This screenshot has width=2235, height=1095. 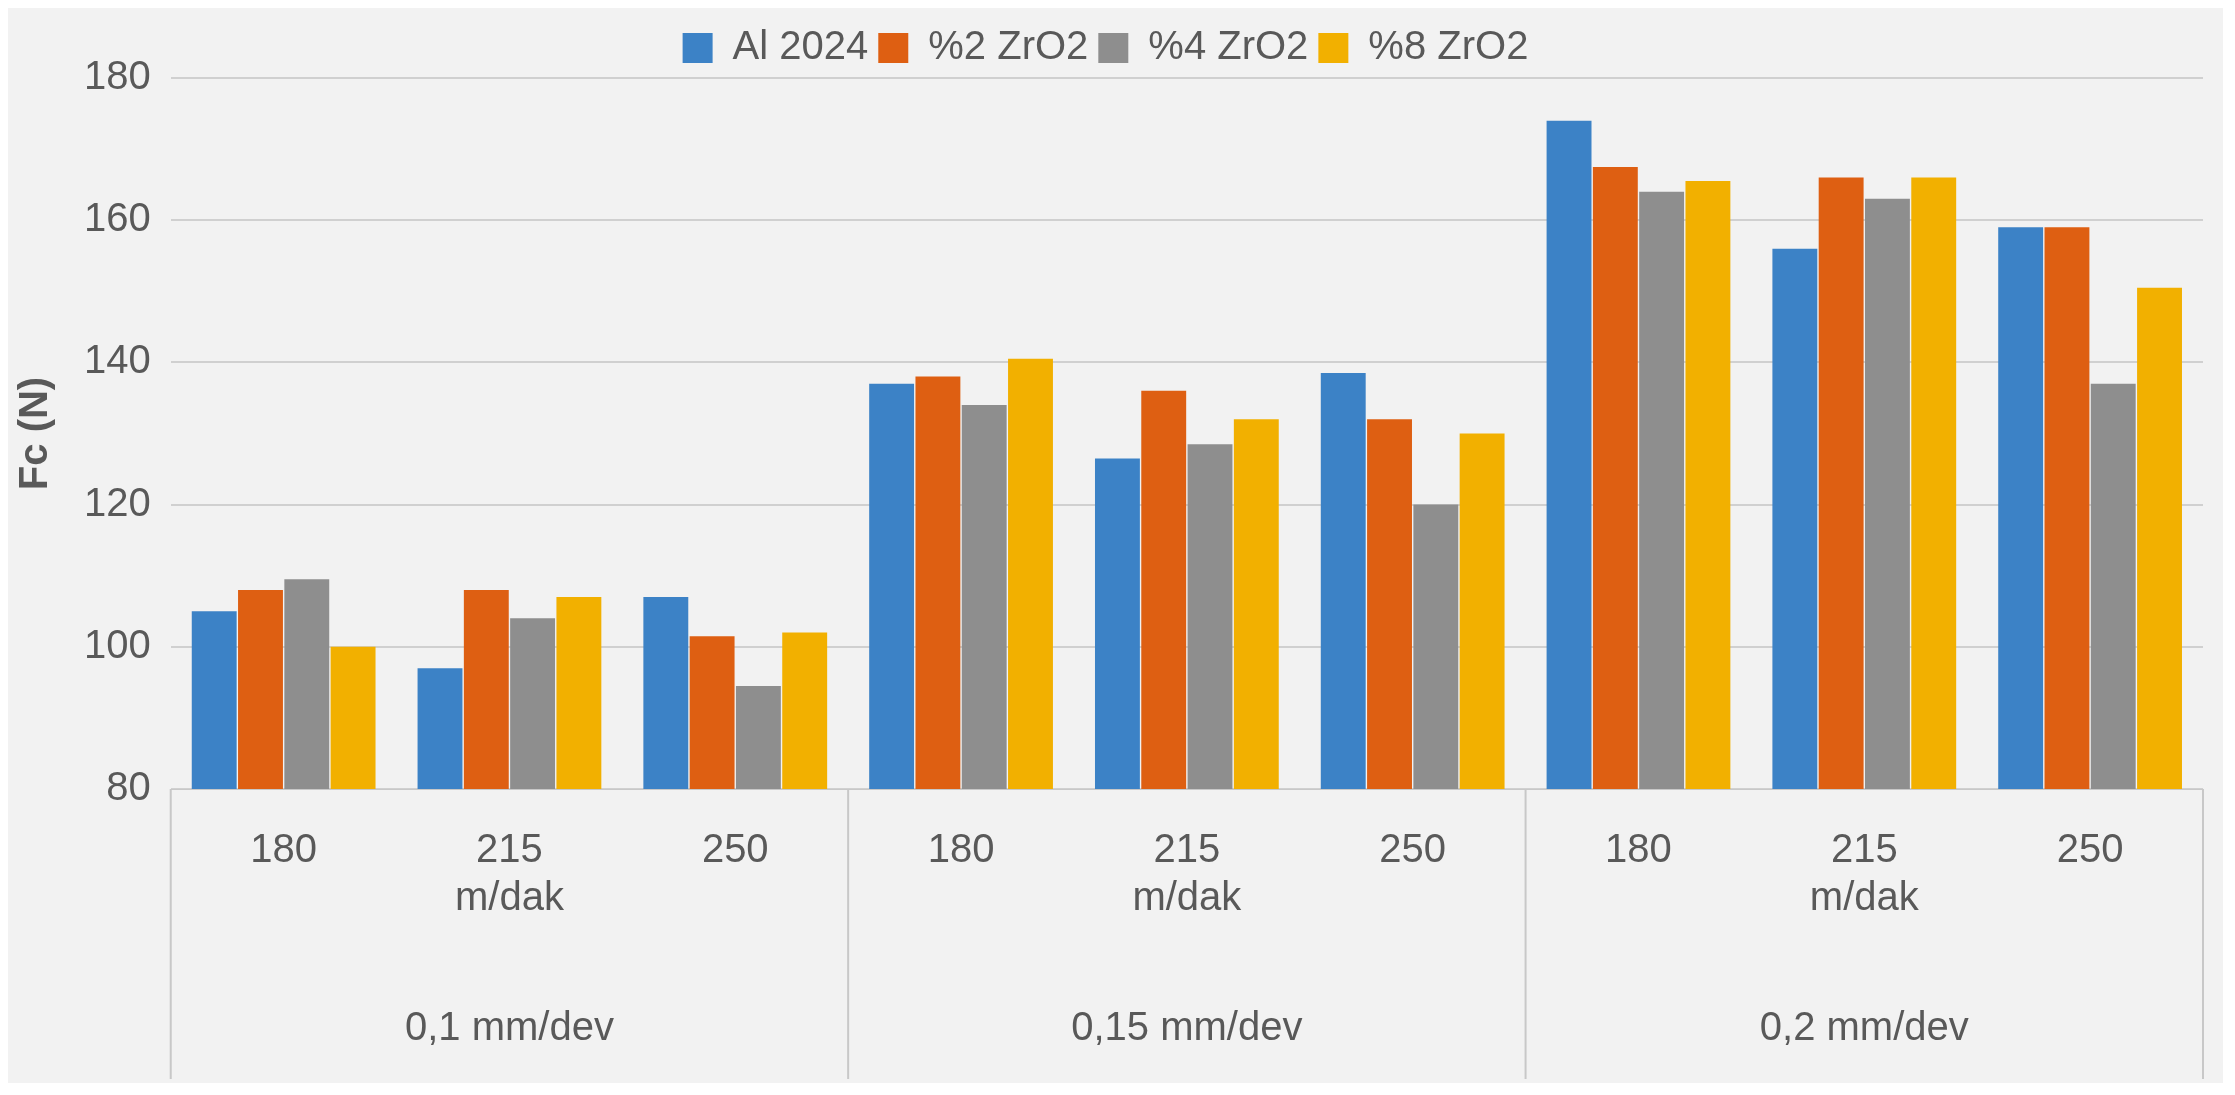 I want to click on legend-label: %4 ZrO2, so click(x=1228, y=45).